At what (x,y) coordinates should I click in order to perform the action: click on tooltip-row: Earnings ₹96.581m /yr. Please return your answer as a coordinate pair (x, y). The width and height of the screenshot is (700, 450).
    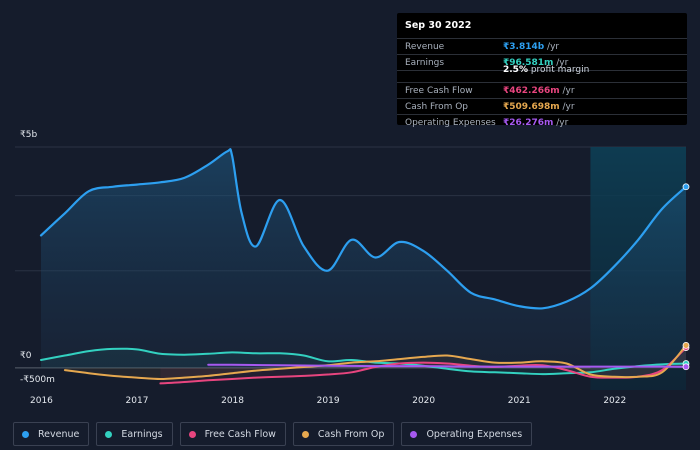
    Looking at the image, I should click on (542, 62).